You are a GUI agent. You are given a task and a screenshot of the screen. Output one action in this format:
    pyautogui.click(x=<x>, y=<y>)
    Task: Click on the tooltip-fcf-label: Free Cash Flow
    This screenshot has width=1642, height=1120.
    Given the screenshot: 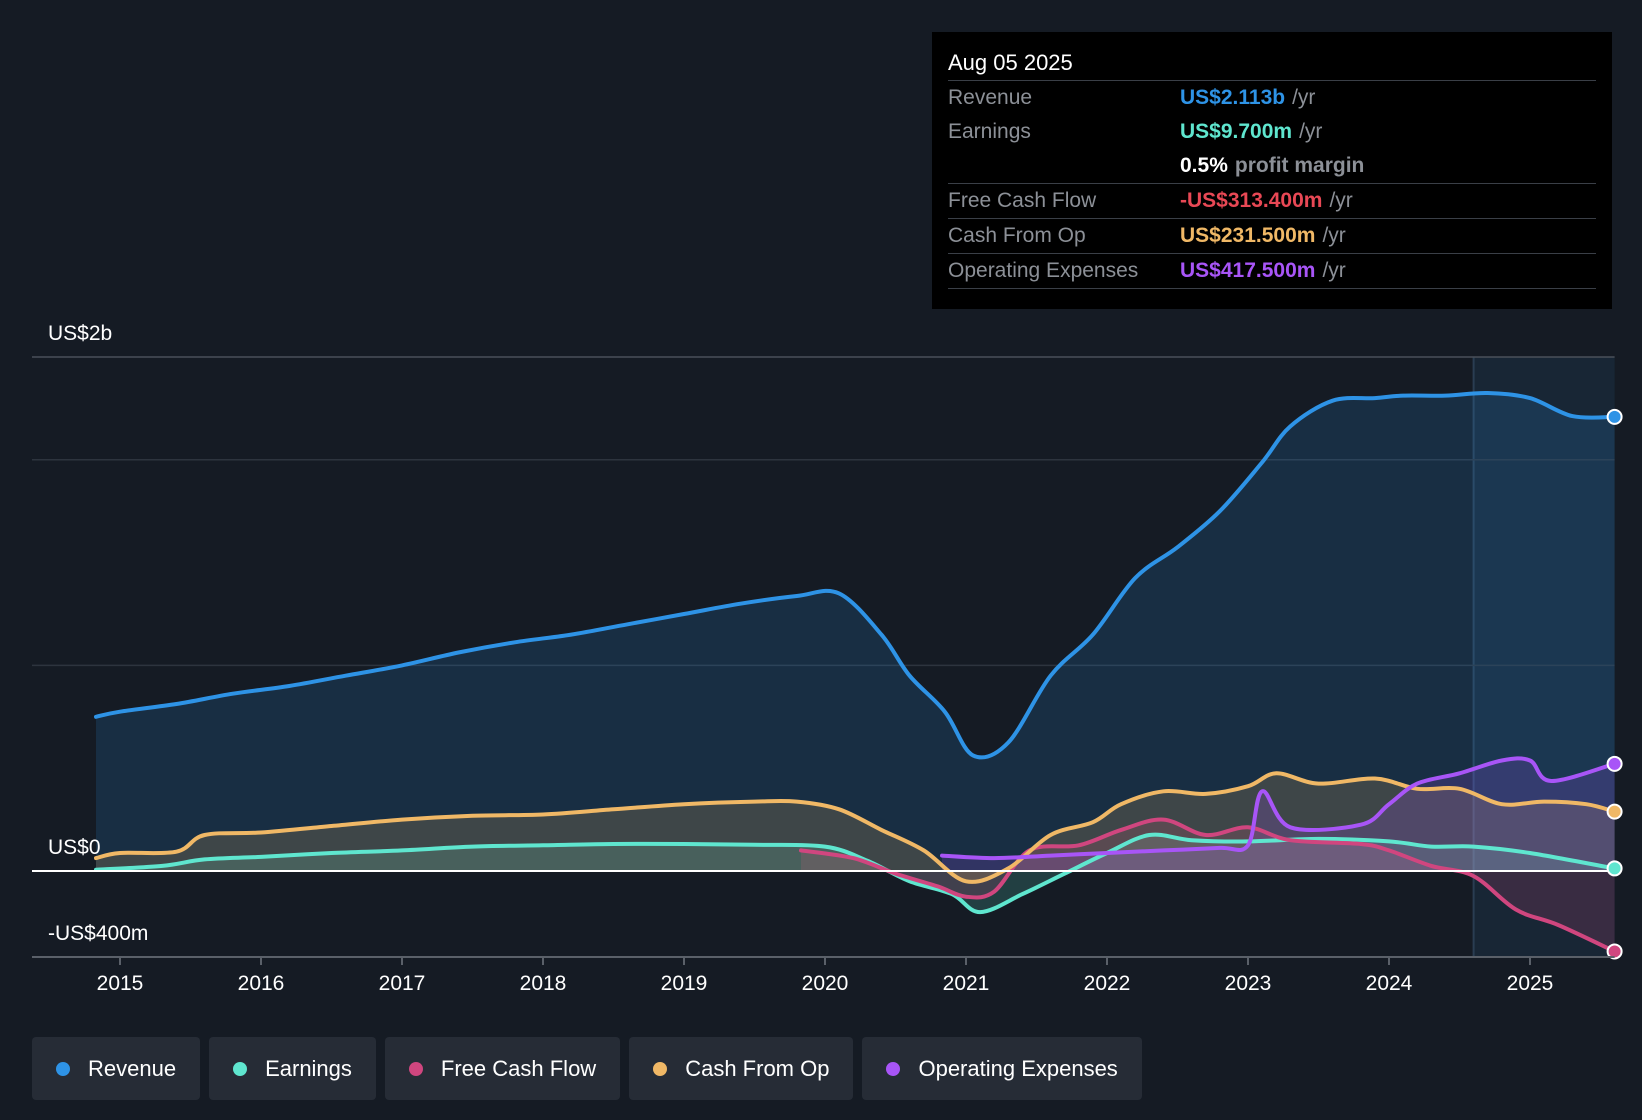 What is the action you would take?
    pyautogui.click(x=1022, y=200)
    